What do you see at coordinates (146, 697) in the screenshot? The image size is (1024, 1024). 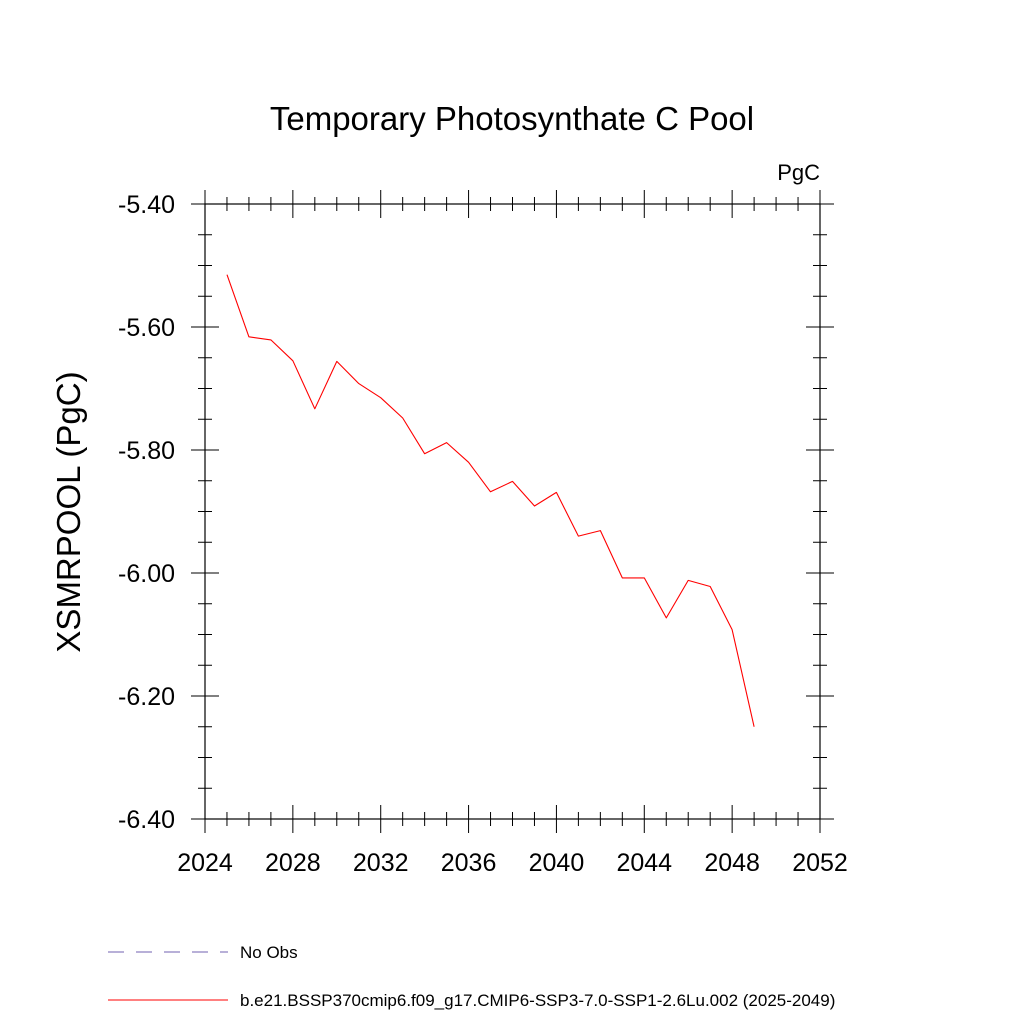 I see `y-tick-label: -6.20` at bounding box center [146, 697].